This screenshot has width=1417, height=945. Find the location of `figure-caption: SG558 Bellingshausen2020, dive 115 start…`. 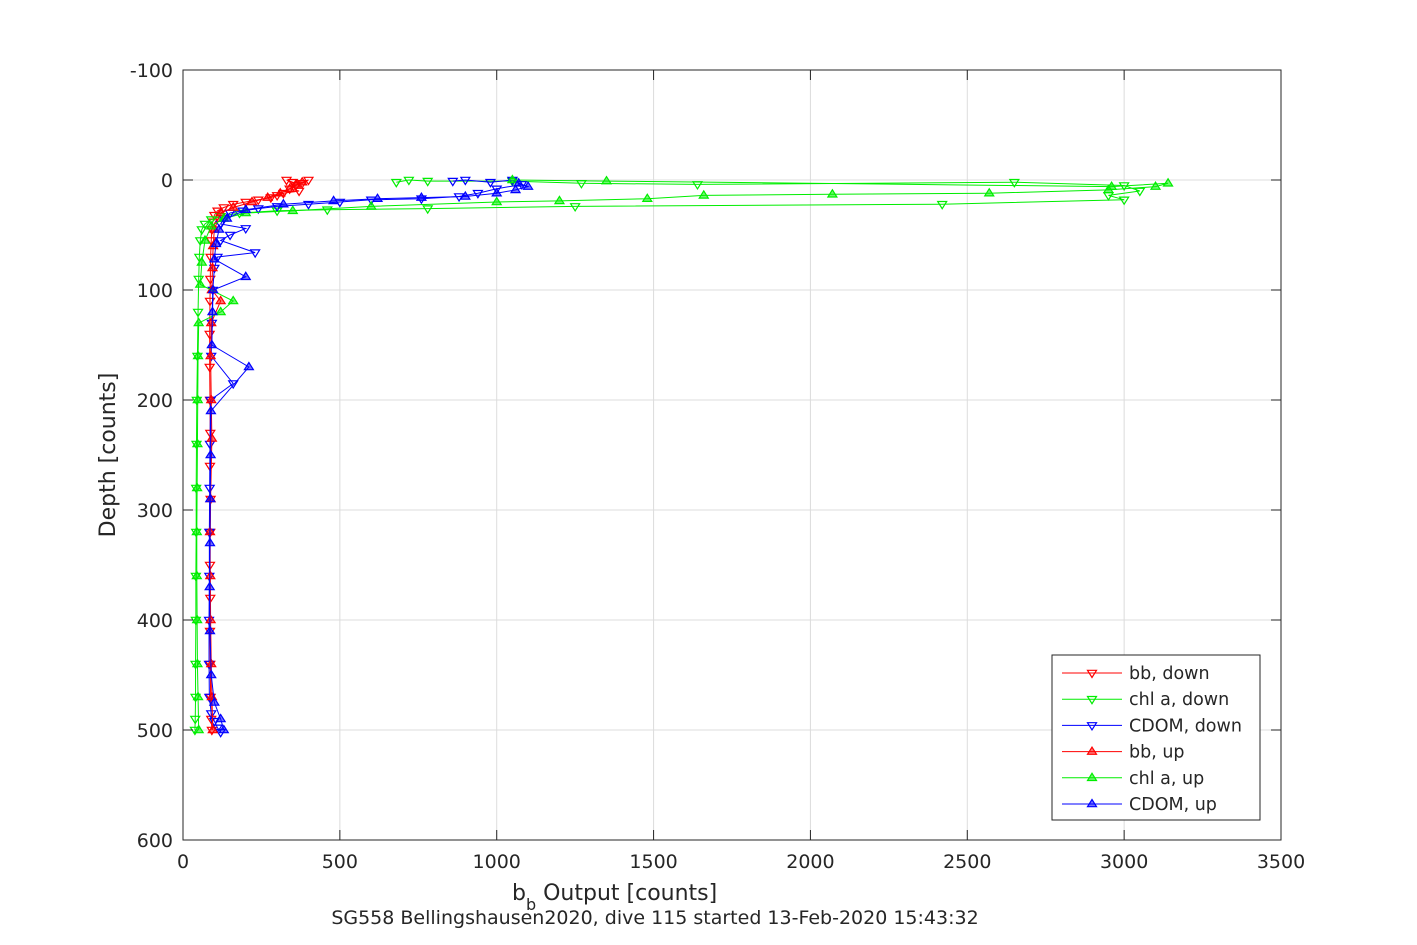

figure-caption: SG558 Bellingshausen2020, dive 115 start… is located at coordinates (654, 918).